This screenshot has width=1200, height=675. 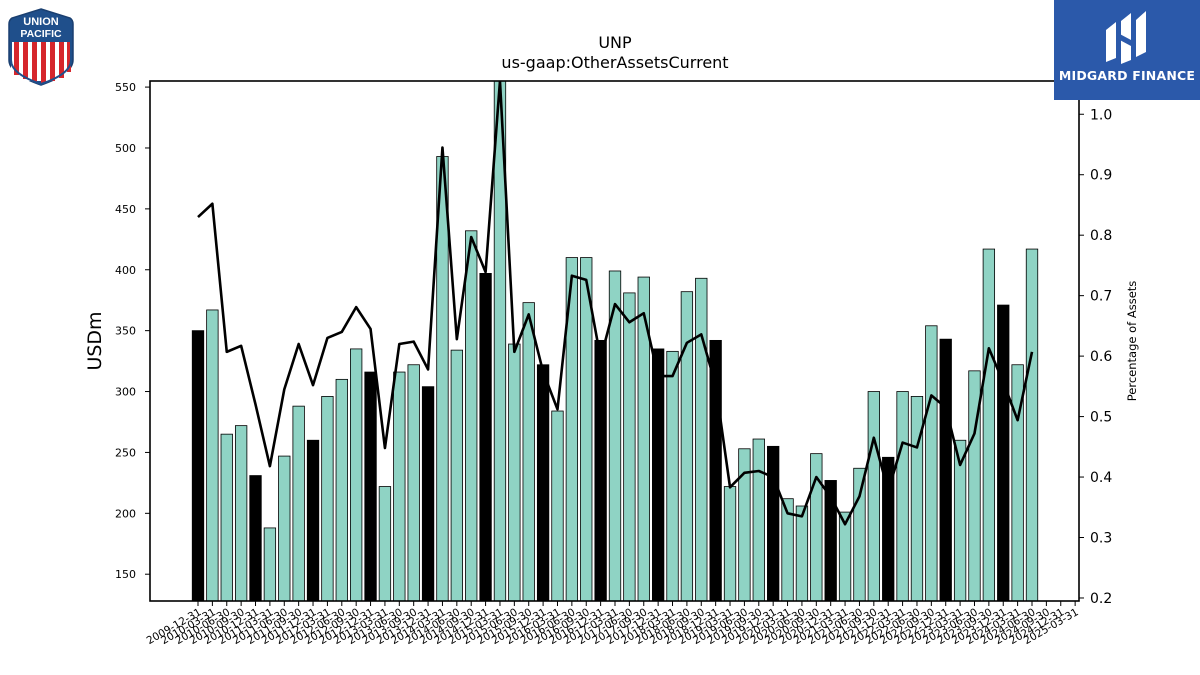 I want to click on y-tick-label: 400, so click(x=125, y=270).